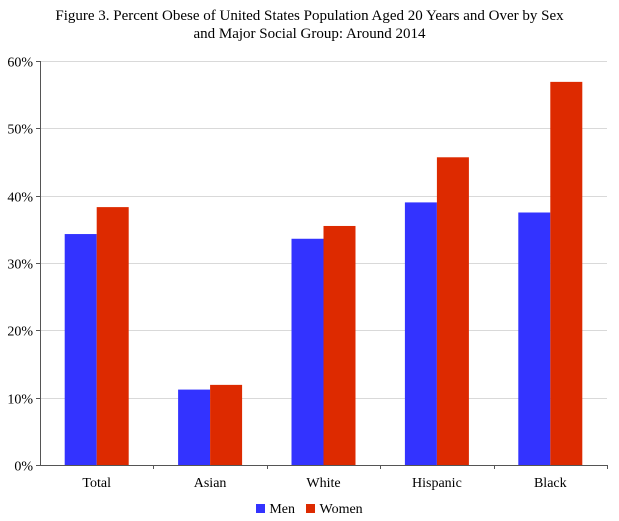 The image size is (619, 521). Describe the element at coordinates (550, 483) in the screenshot. I see `x-tick-label: Black` at that location.